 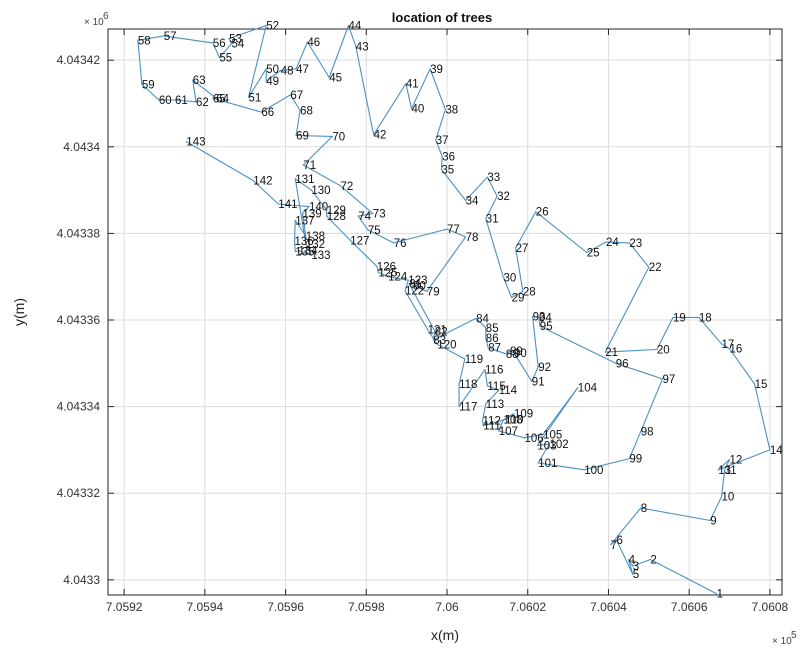 What do you see at coordinates (170, 37) in the screenshot?
I see `tree-point-label: 57` at bounding box center [170, 37].